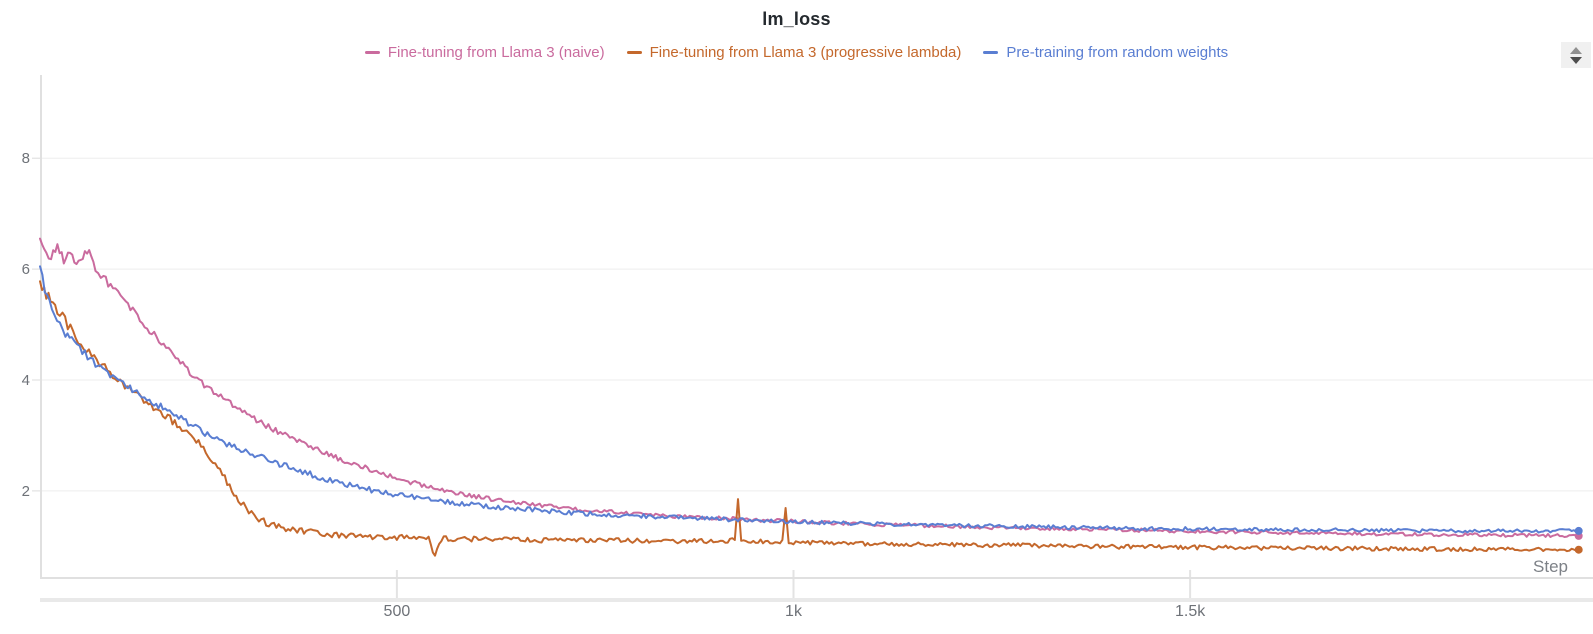 The height and width of the screenshot is (634, 1593). Describe the element at coordinates (796, 19) in the screenshot. I see `chart-title: lm_loss` at that location.